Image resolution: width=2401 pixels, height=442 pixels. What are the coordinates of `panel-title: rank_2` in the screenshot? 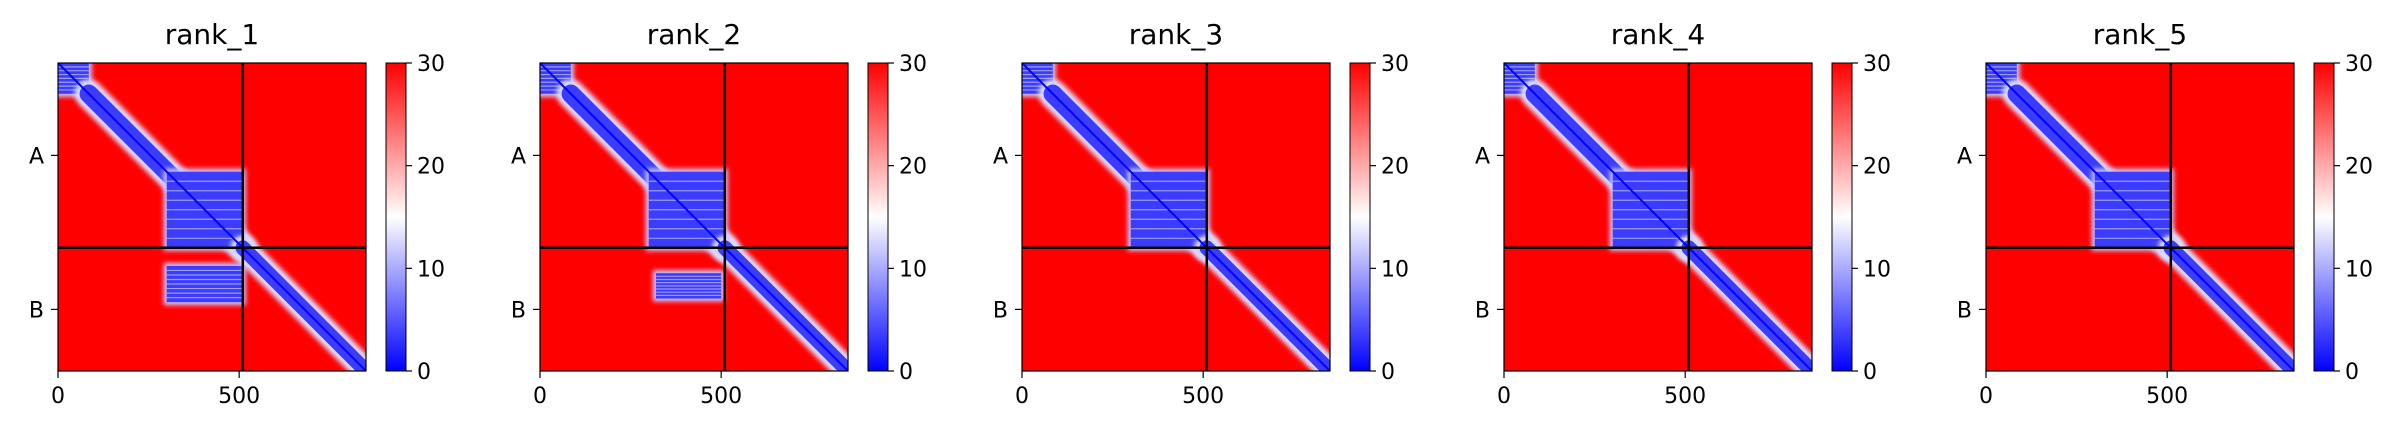 It's located at (694, 34).